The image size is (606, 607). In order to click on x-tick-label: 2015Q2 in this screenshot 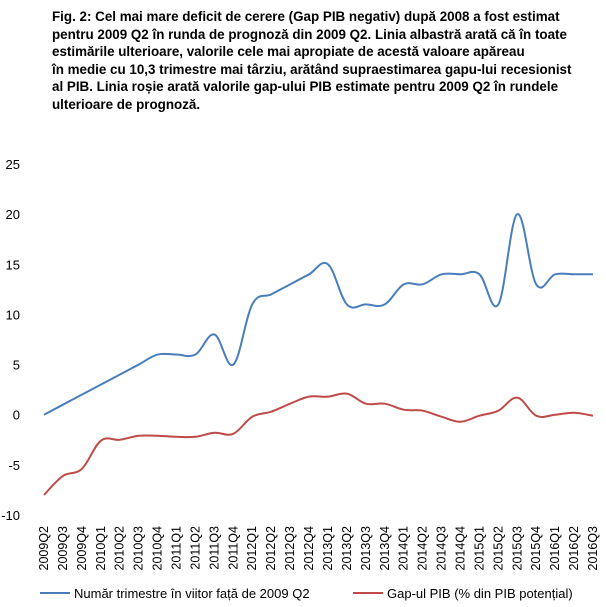, I will do `click(498, 548)`.